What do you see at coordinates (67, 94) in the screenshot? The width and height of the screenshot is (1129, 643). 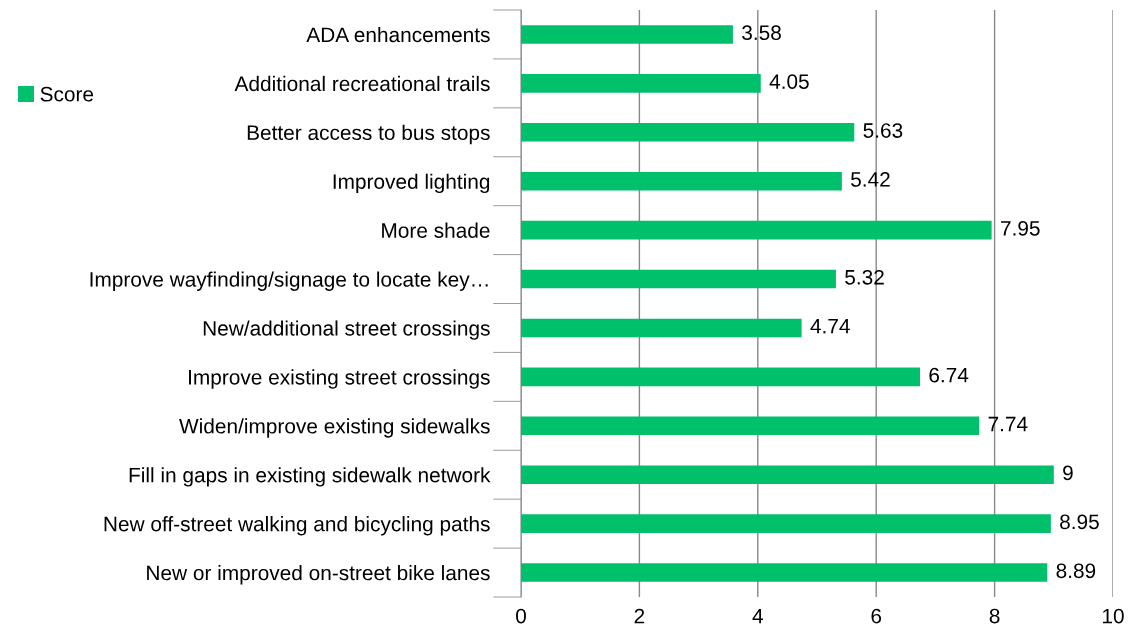 I see `legend-label: Score` at bounding box center [67, 94].